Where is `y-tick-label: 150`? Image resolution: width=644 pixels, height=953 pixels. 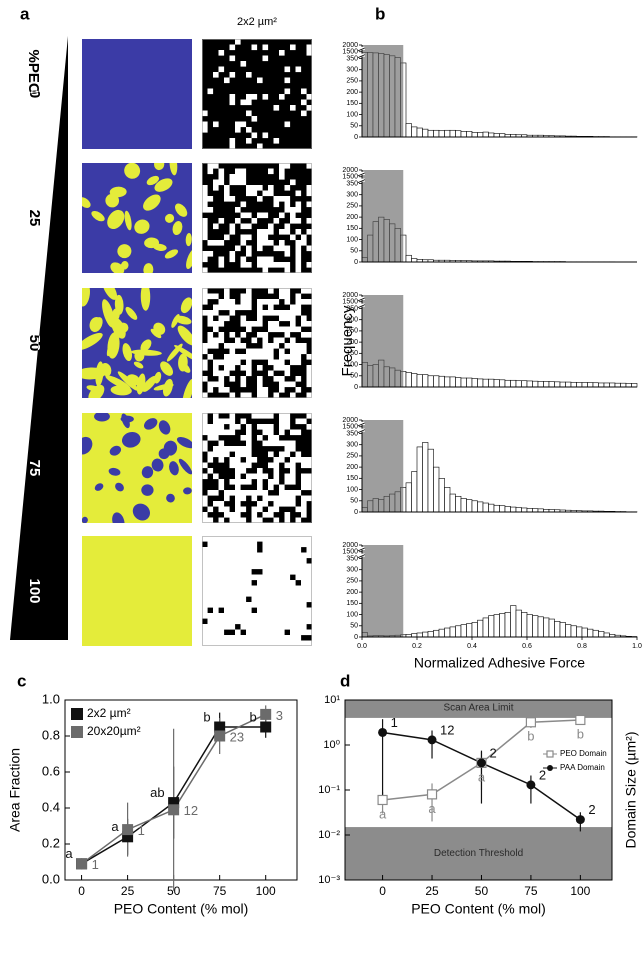
y-tick-label: 150 is located at coordinates (352, 228).